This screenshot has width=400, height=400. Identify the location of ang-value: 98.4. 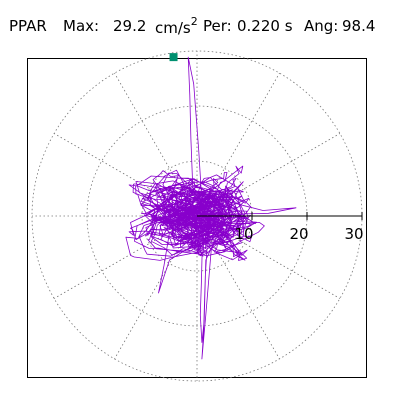
(359, 26).